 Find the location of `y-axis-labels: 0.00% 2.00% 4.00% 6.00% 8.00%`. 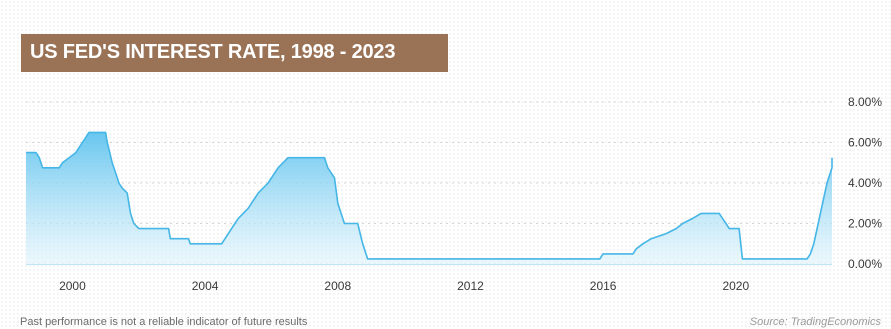

y-axis-labels: 0.00% 2.00% 4.00% 6.00% 8.00% is located at coordinates (865, 183).